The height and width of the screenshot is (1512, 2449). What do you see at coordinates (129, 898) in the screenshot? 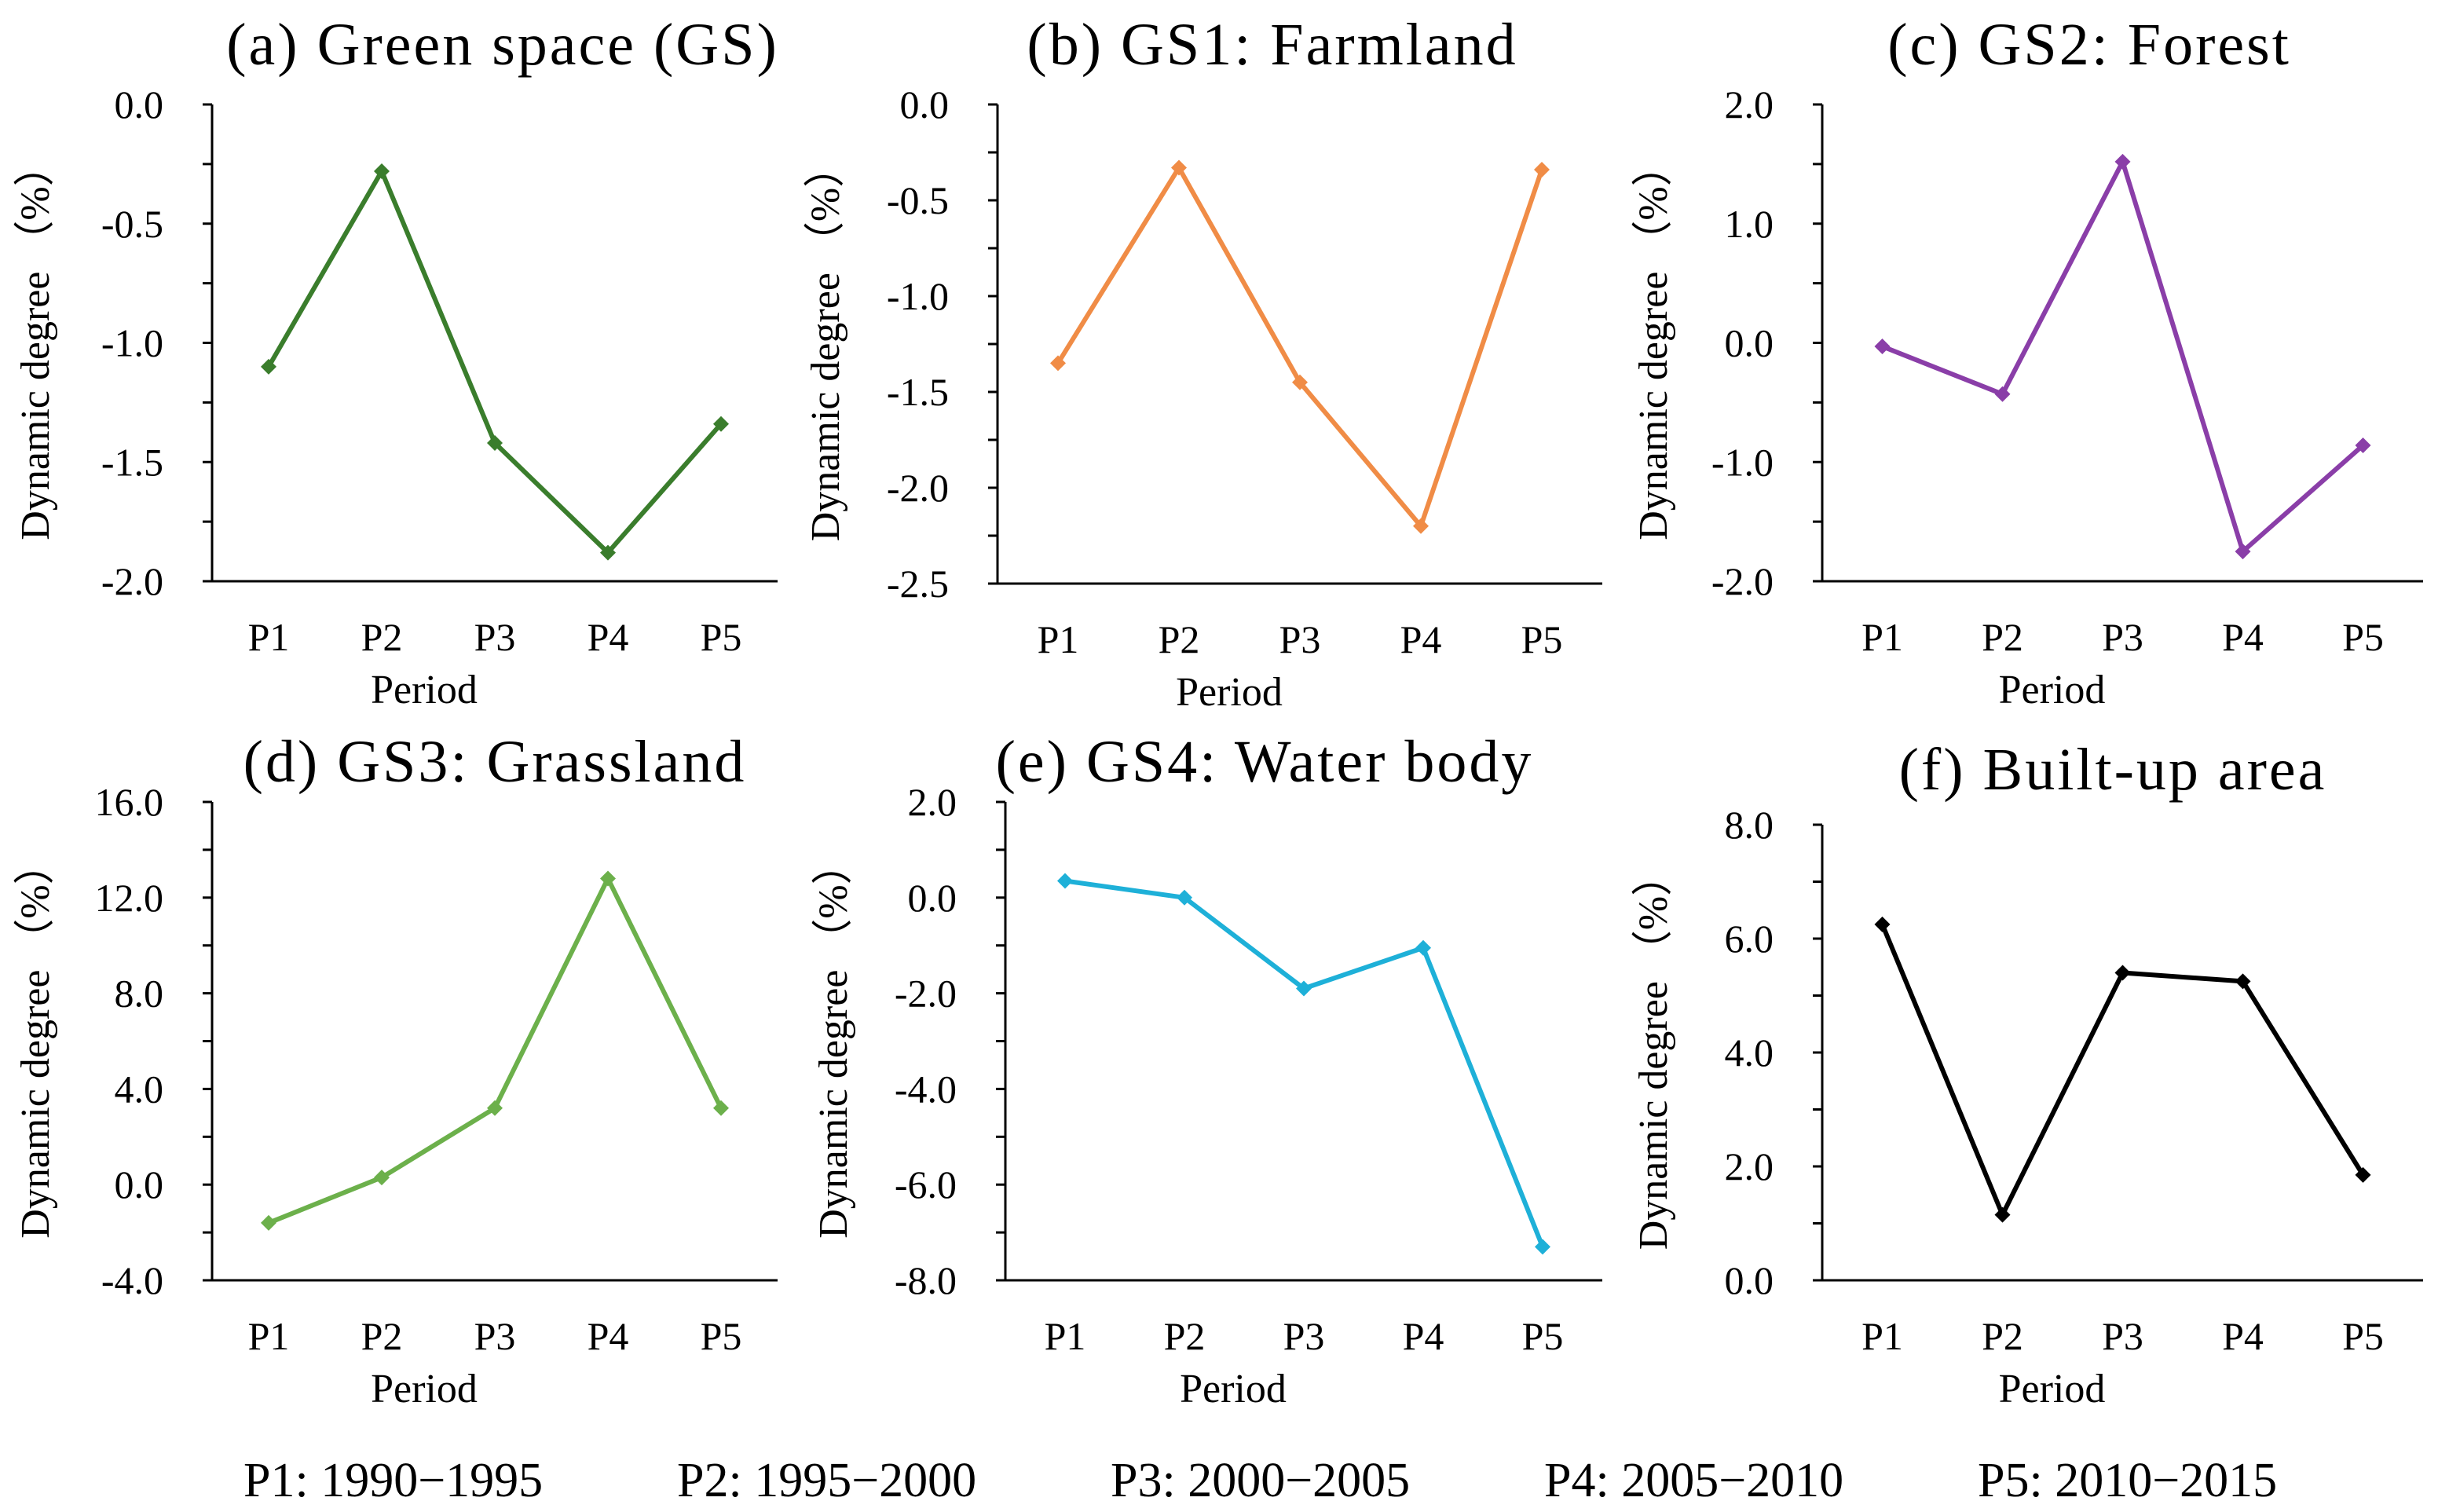
I see `y-tick-label: 12.0` at bounding box center [129, 898].